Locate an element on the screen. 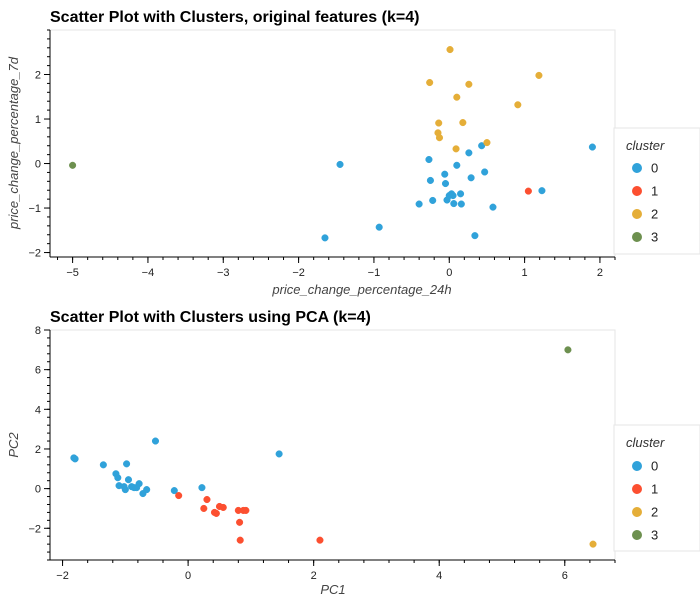 The image size is (700, 605). chart1-legend: cluster 0 1 2 3 is located at coordinates (656, 191).